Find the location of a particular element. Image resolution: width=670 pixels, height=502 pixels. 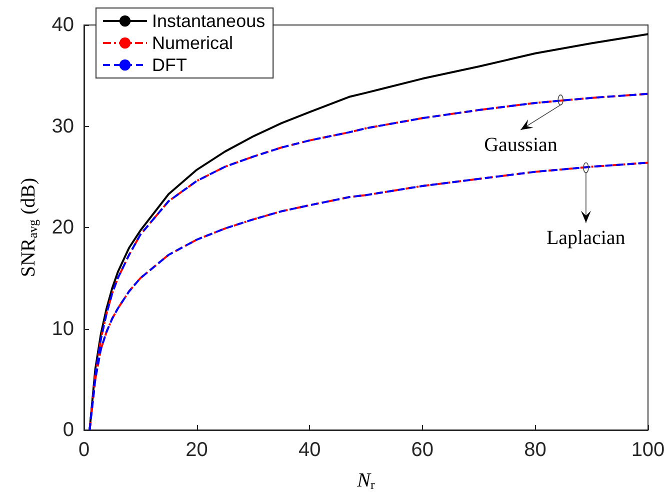

x-tick-label: 100 is located at coordinates (648, 450).